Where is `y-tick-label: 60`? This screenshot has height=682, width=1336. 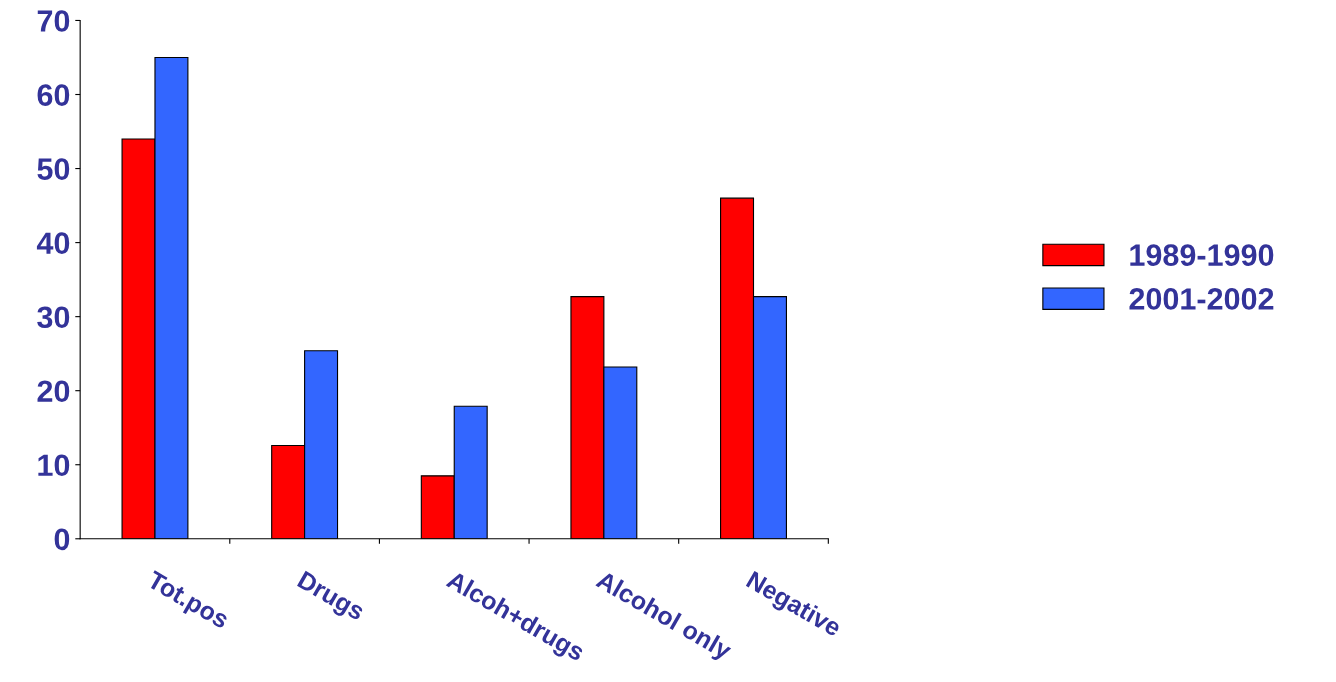
y-tick-label: 60 is located at coordinates (53, 95).